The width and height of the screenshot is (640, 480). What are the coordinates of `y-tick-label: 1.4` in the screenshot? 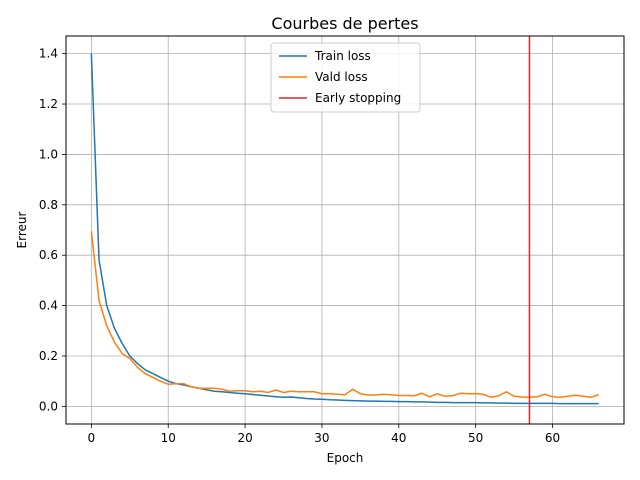 It's located at (48, 54).